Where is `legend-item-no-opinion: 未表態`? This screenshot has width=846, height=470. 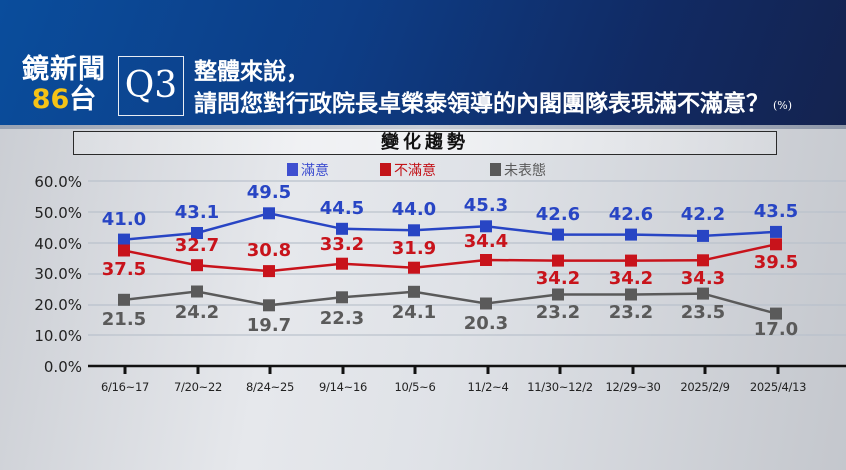
legend-item-no-opinion: 未表態 is located at coordinates (518, 171).